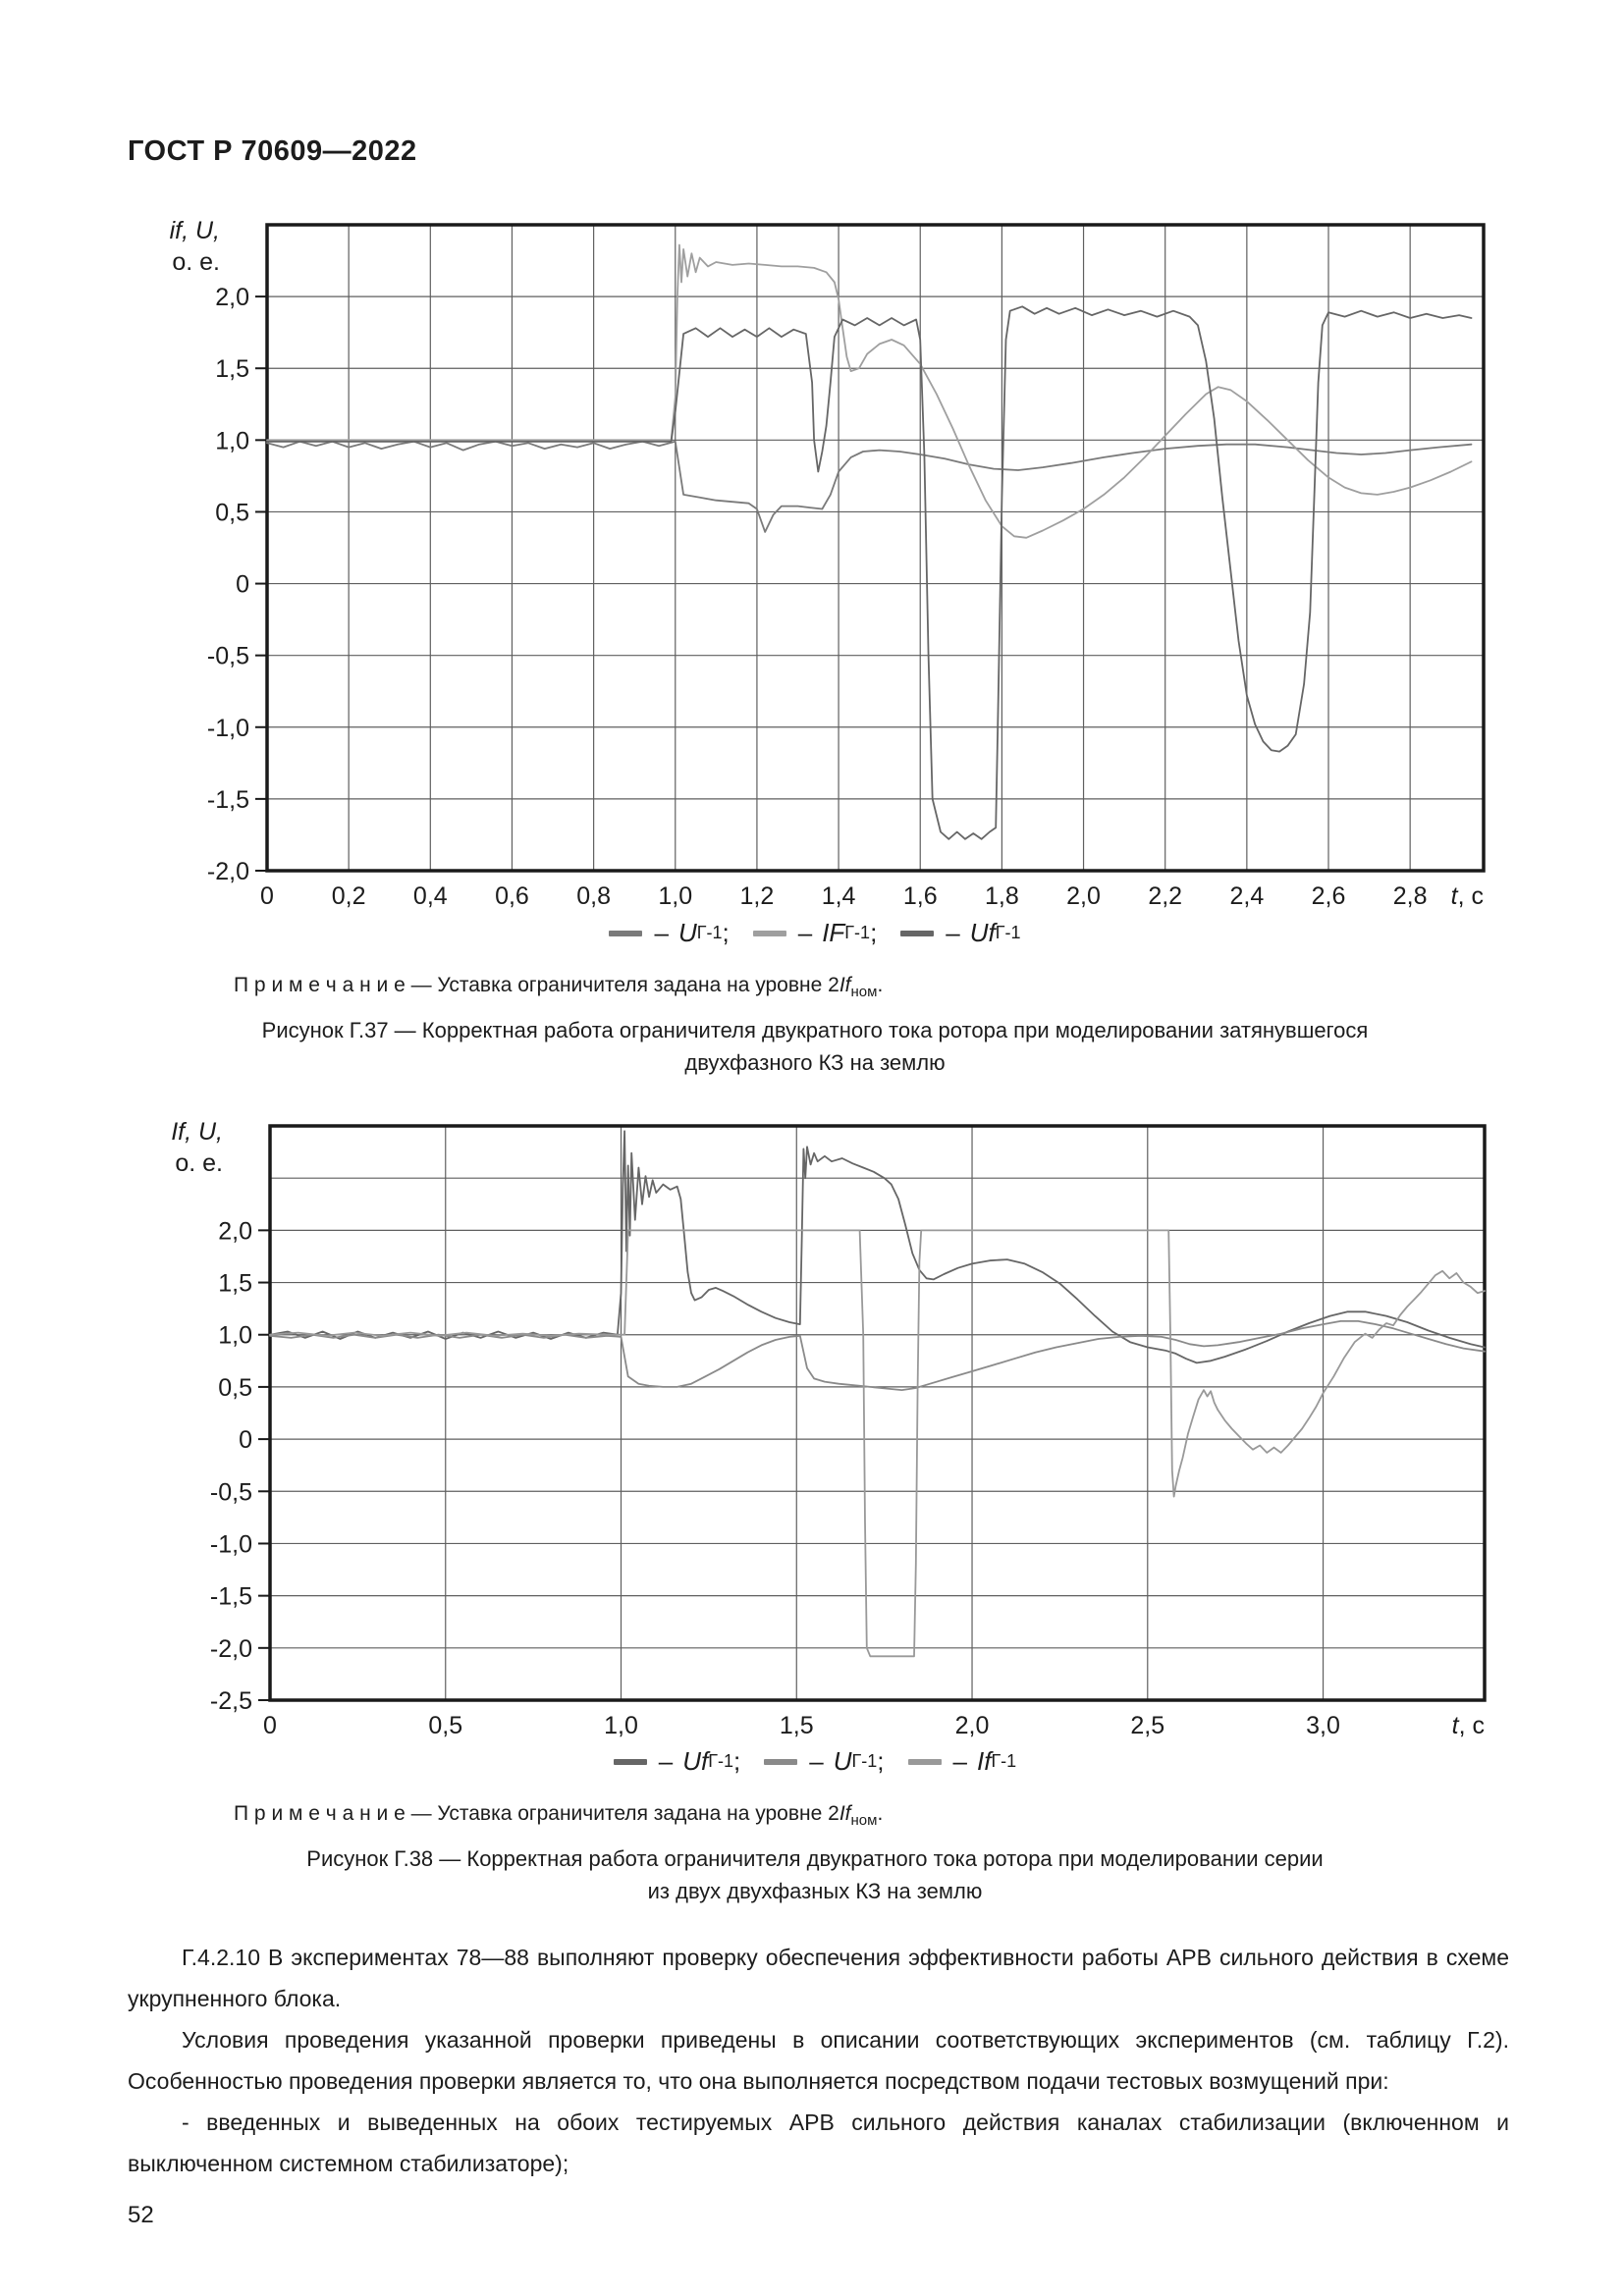 The height and width of the screenshot is (2296, 1624). I want to click on svg-text: -2,5, so click(231, 1701).